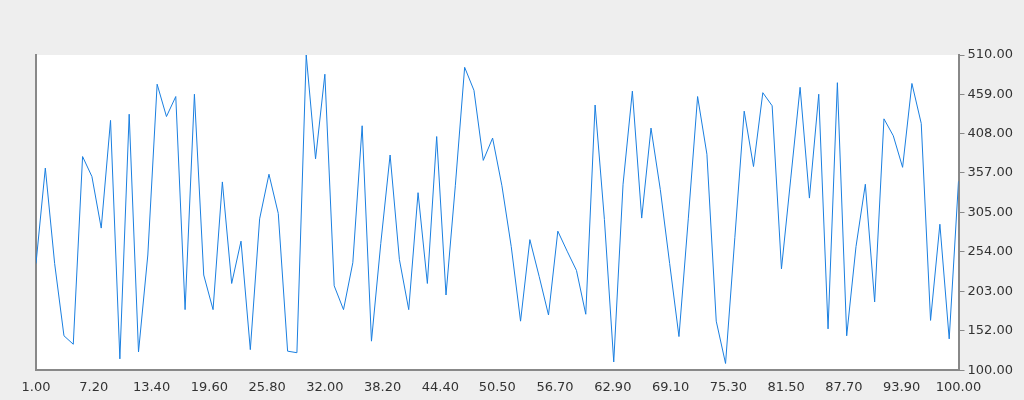  Describe the element at coordinates (990, 251) in the screenshot. I see `y-tick-label: 254.00` at that location.